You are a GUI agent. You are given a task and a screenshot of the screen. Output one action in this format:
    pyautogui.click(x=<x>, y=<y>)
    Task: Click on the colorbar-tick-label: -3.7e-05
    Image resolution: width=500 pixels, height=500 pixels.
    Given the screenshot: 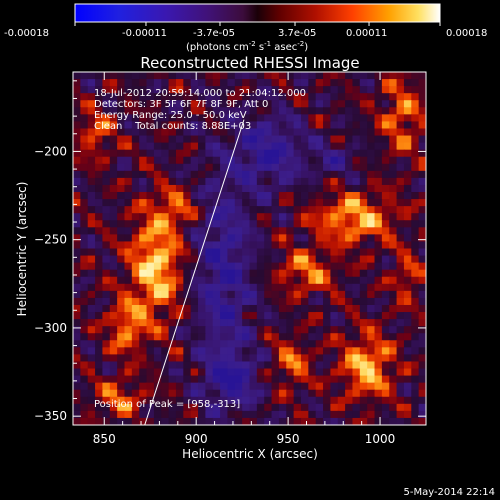 What is the action you would take?
    pyautogui.click(x=214, y=33)
    